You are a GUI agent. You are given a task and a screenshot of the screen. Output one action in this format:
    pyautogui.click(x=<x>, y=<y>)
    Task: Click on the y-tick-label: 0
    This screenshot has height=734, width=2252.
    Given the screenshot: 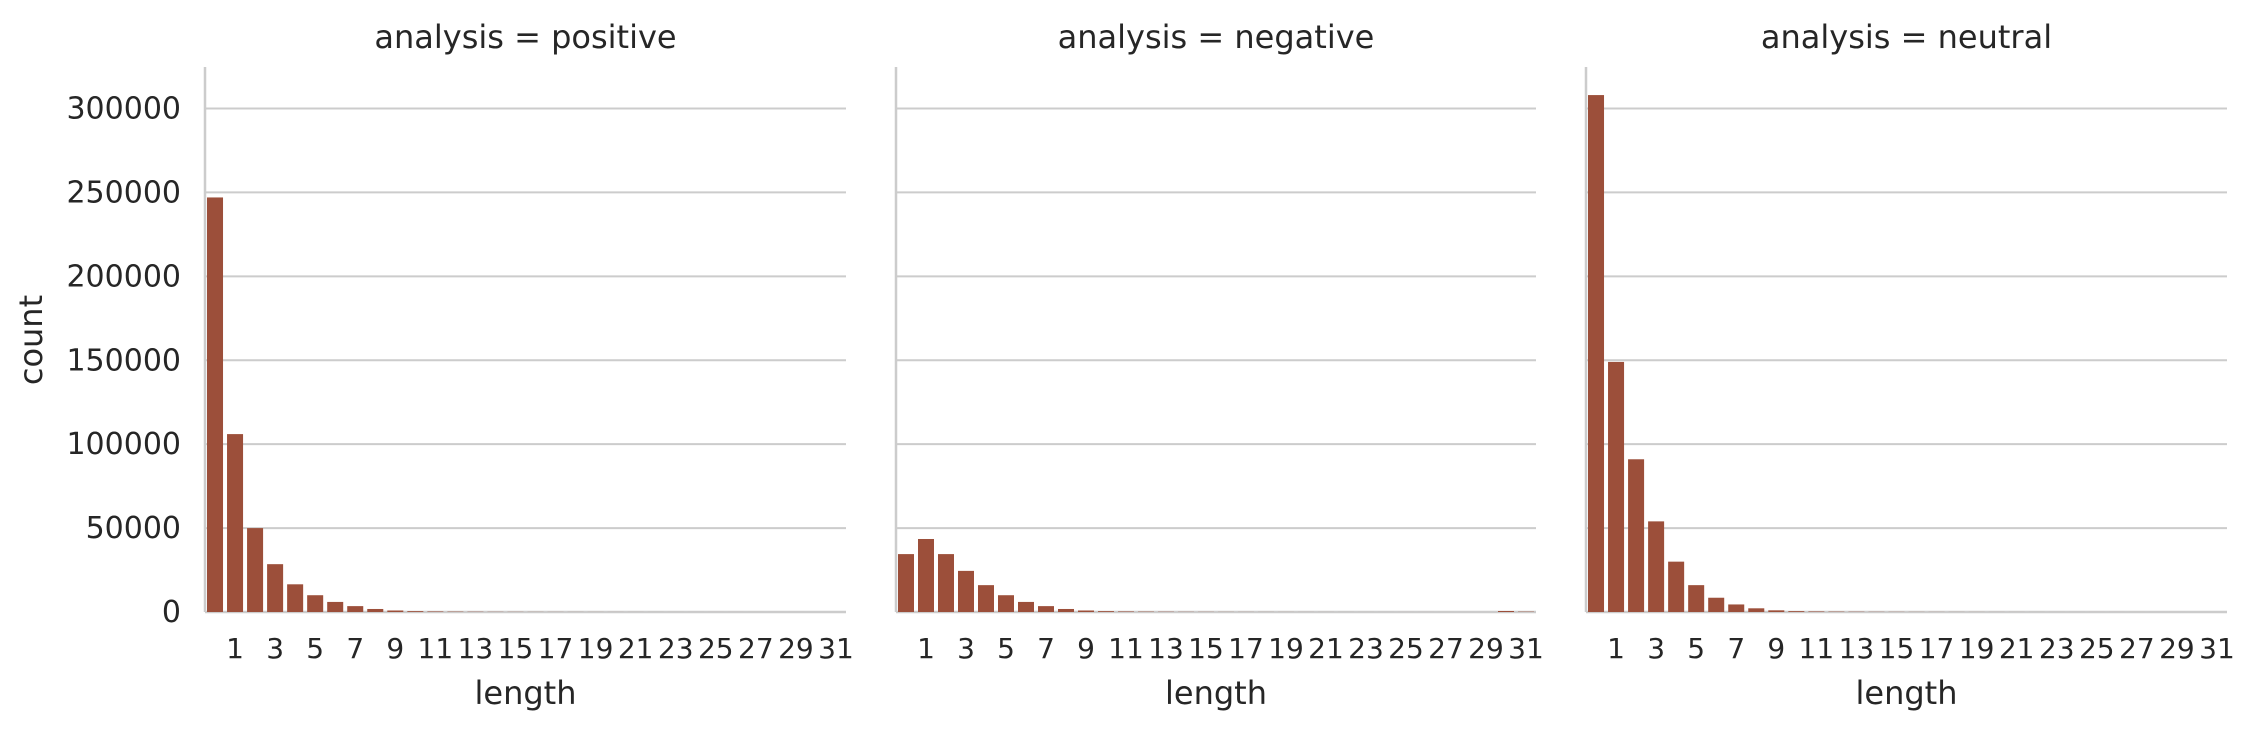 What is the action you would take?
    pyautogui.click(x=171, y=612)
    